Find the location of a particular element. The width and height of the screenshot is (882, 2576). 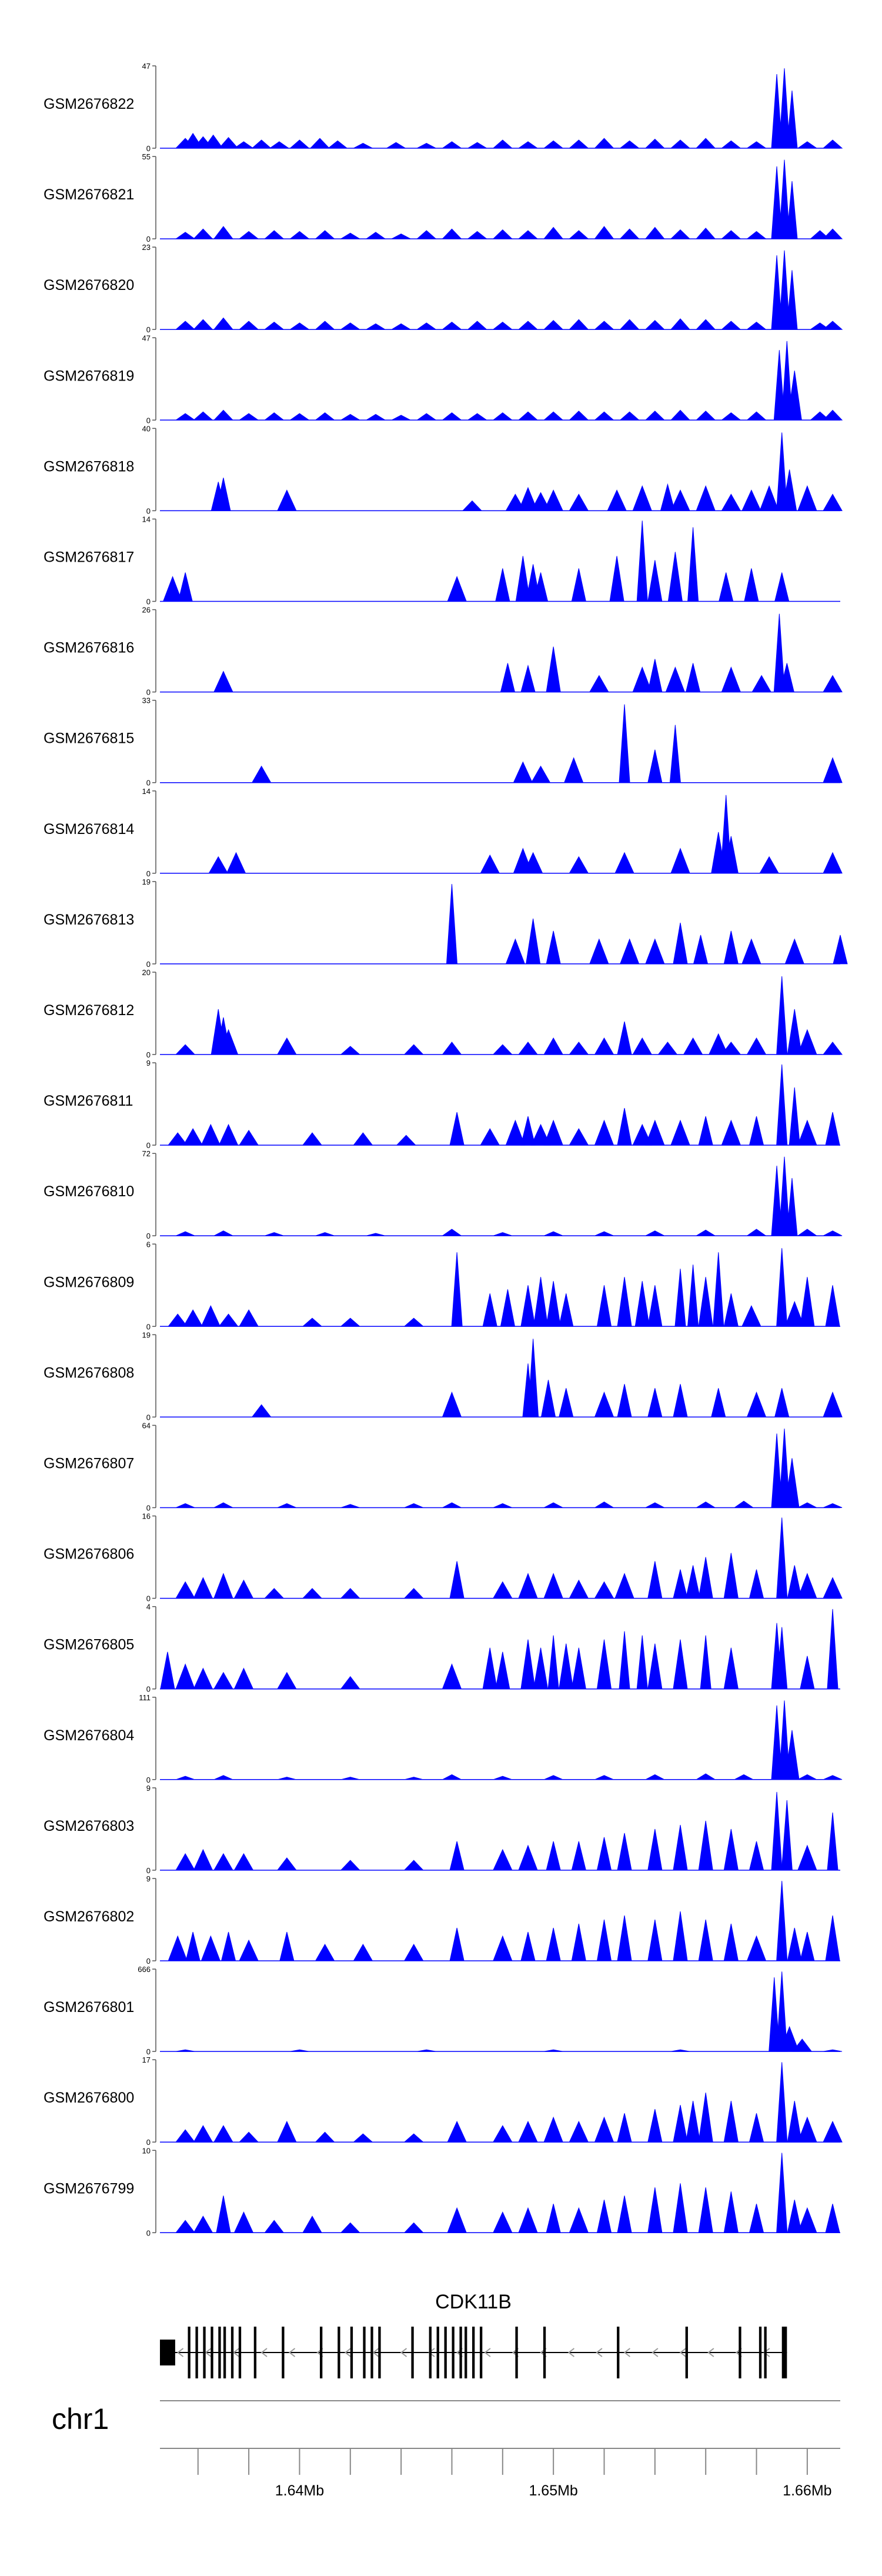

y-axis-max-label: 17 is located at coordinates (146, 2060).